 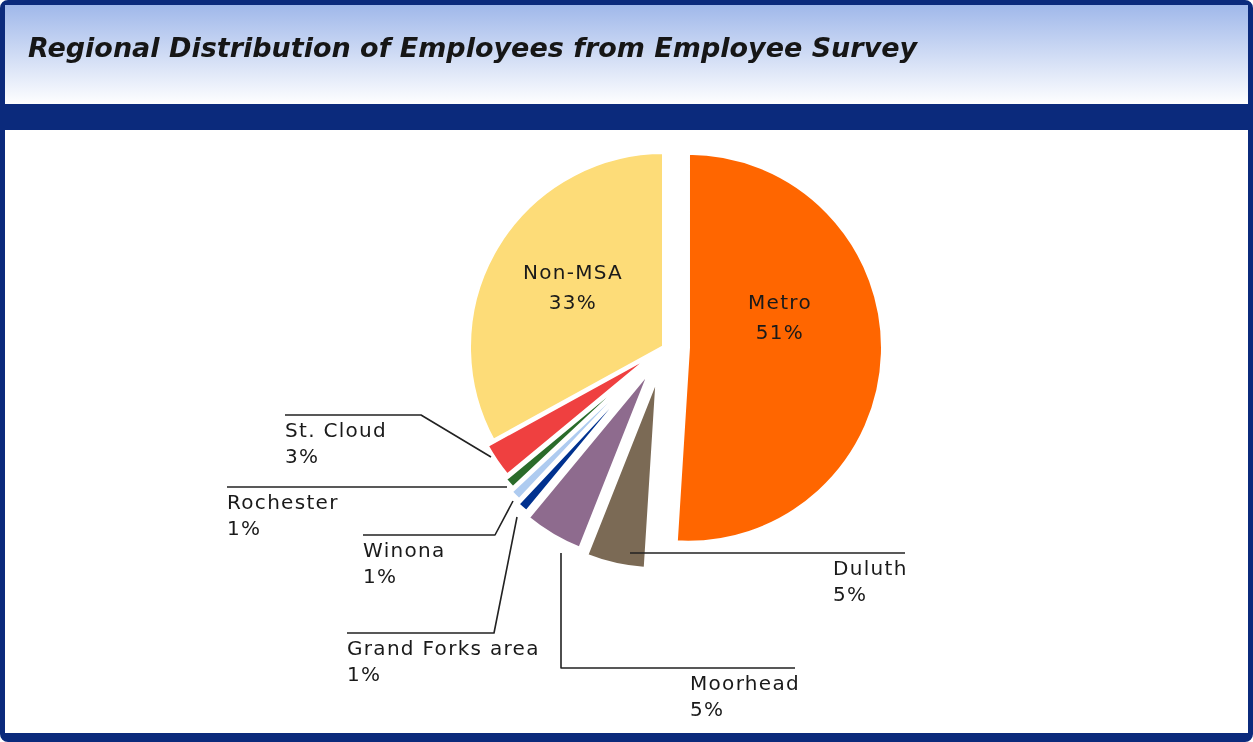 I want to click on slice-label: Grand Forks area, so click(x=443, y=648).